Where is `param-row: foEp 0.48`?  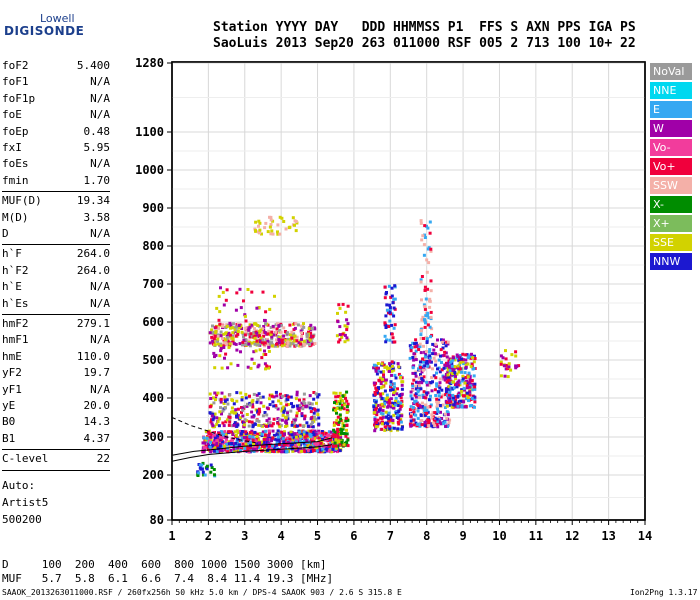 param-row: foEp 0.48 is located at coordinates (56, 132).